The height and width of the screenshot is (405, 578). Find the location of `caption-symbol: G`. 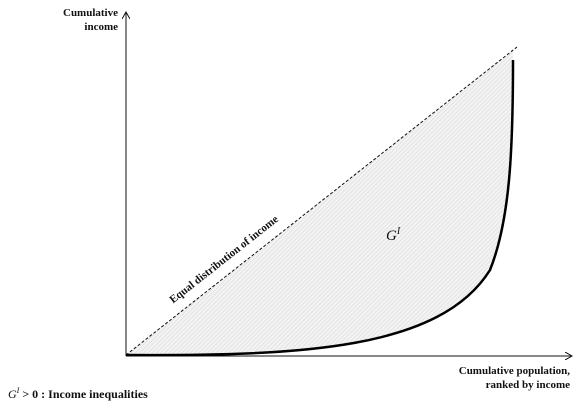

caption-symbol: G is located at coordinates (12, 394).